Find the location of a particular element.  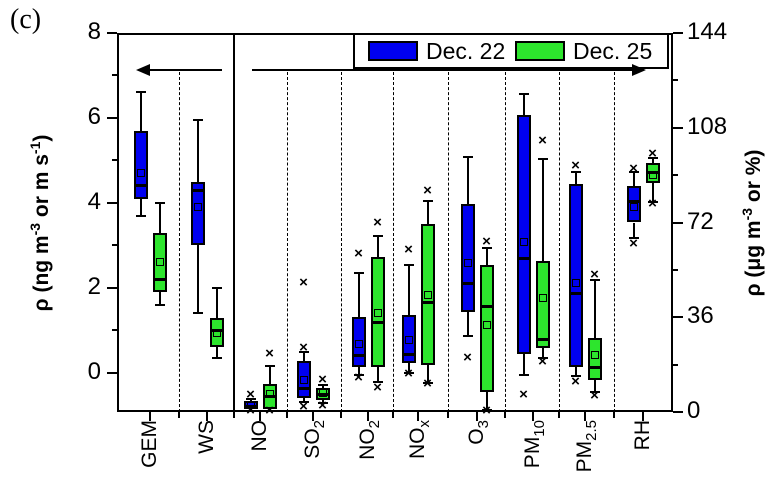

median-WS-dec22 is located at coordinates (197, 190).